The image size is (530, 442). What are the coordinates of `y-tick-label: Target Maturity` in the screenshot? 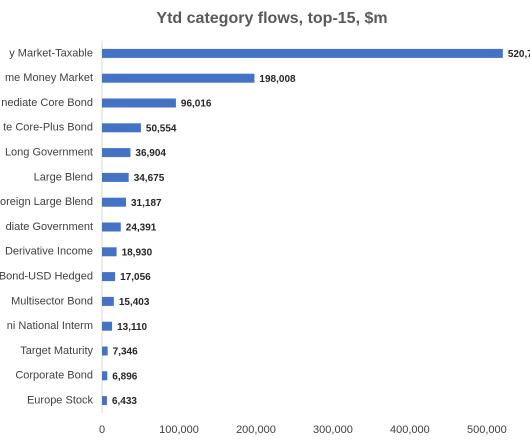 It's located at (56, 351).